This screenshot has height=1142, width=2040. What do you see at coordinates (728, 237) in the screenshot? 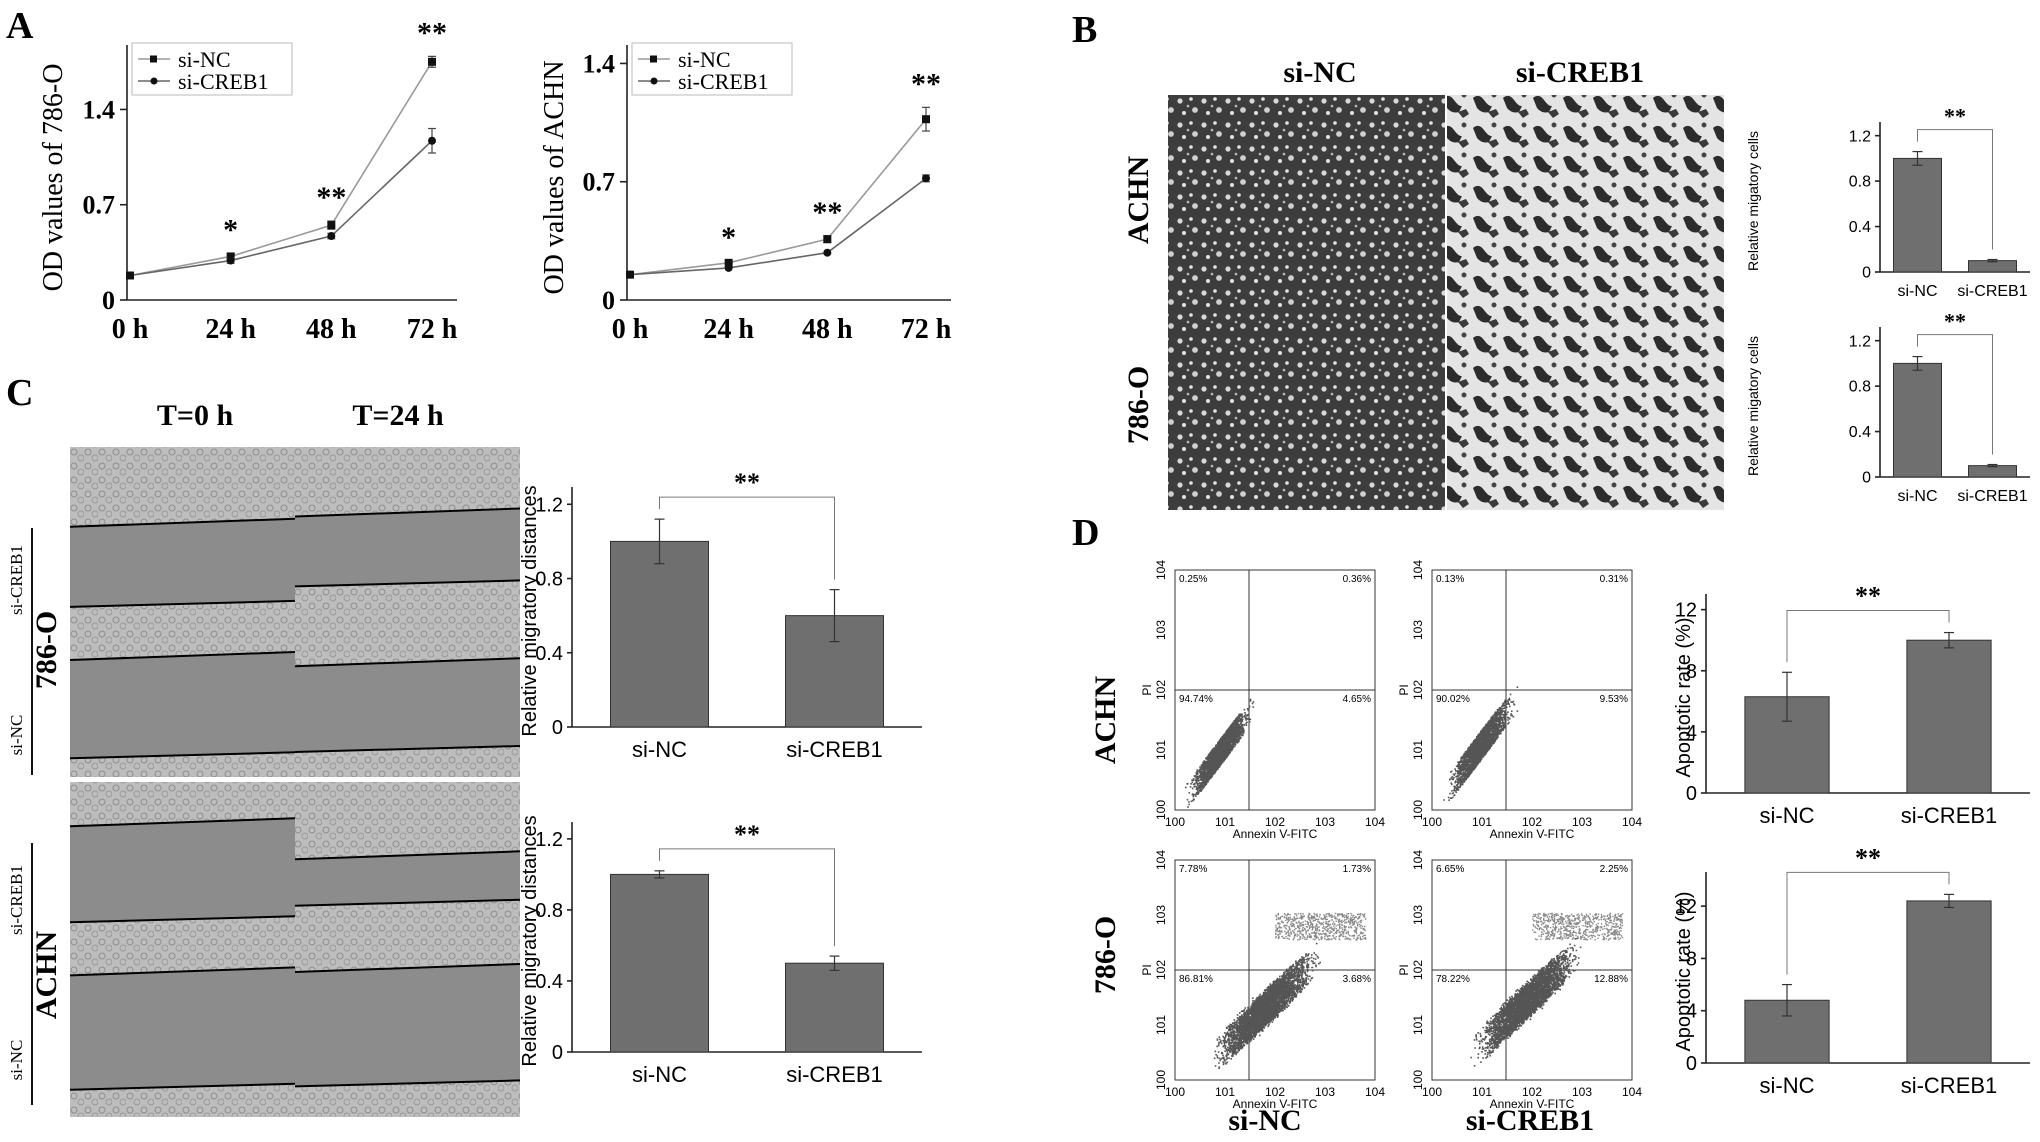
I see `significance-marker: *` at bounding box center [728, 237].